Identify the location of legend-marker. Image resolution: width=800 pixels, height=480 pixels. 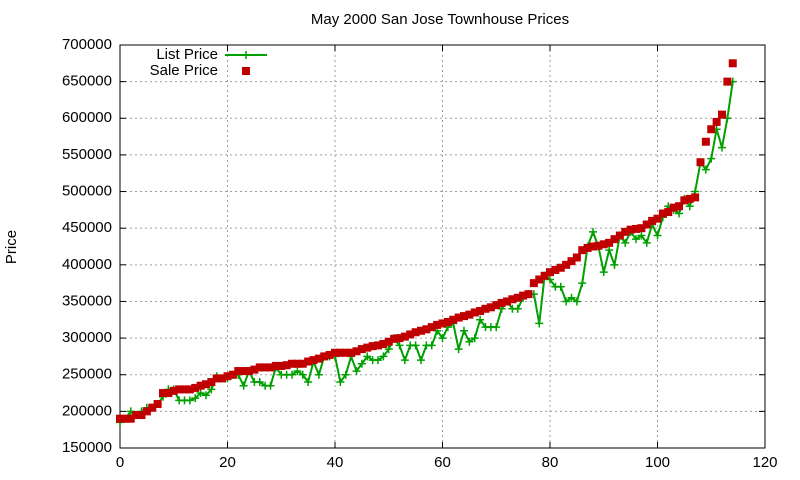
(246, 55).